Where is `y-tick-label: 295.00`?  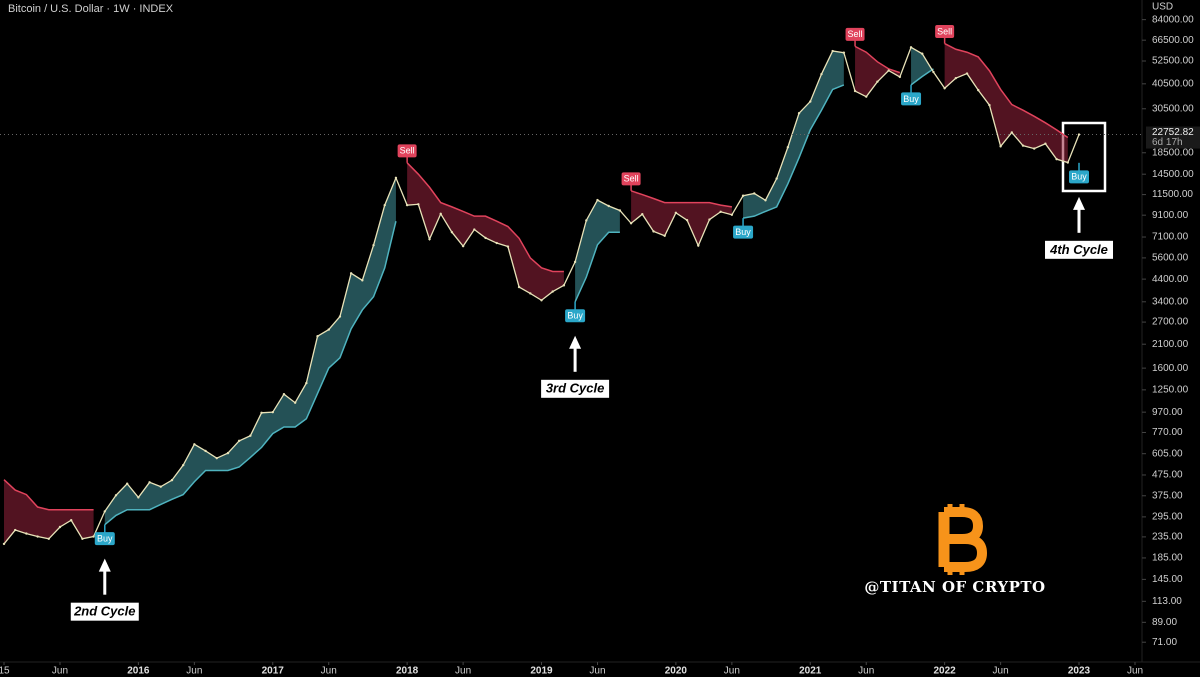 y-tick-label: 295.00 is located at coordinates (1167, 517).